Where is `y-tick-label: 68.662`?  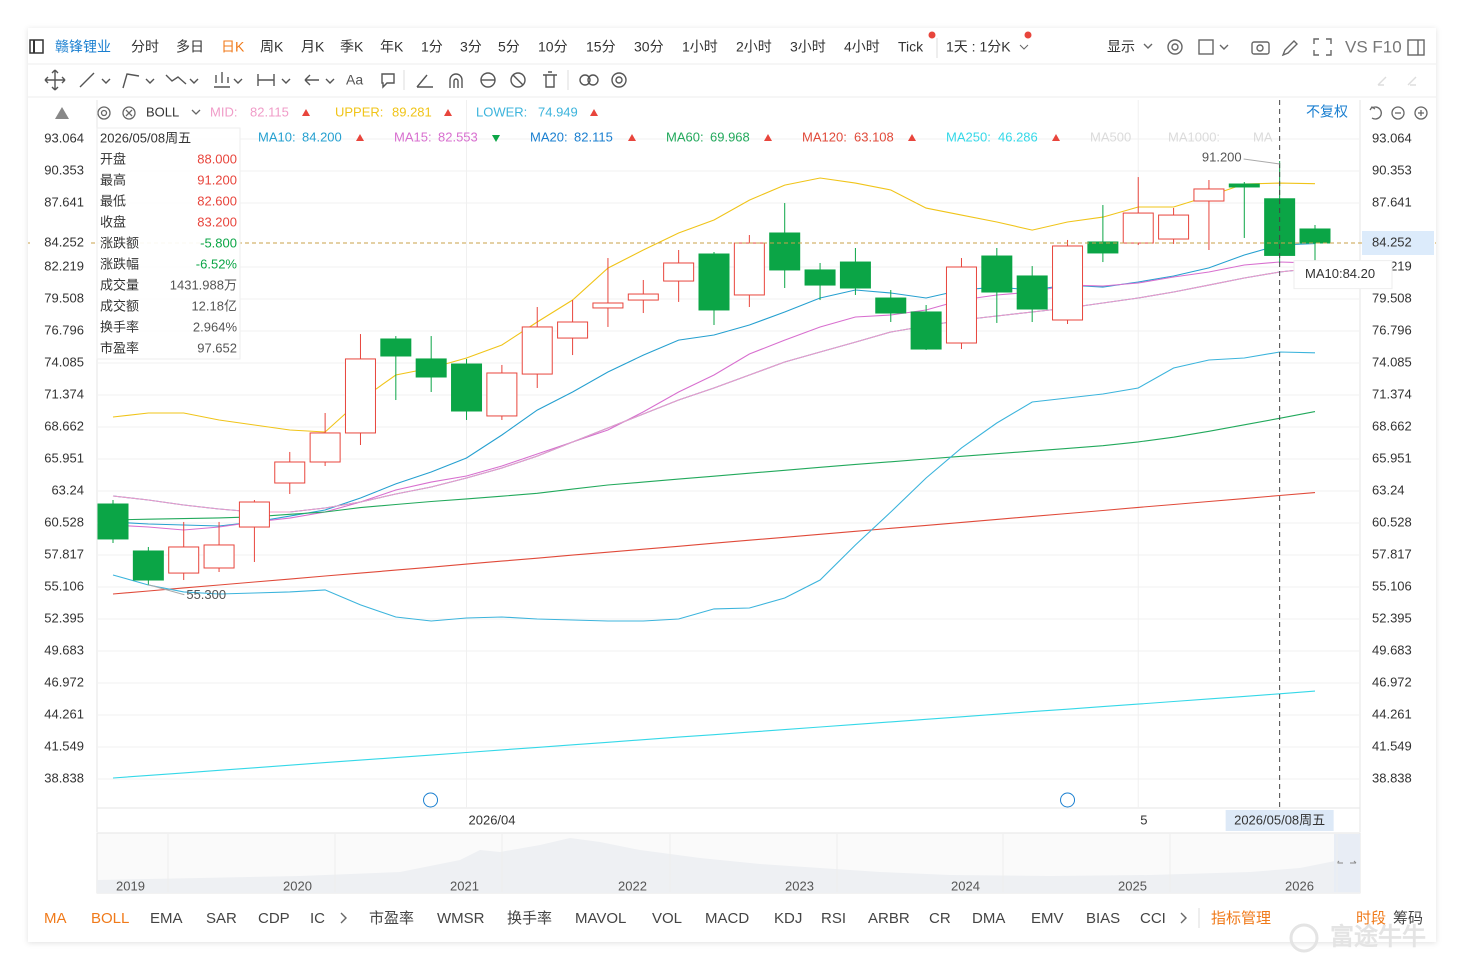 y-tick-label: 68.662 is located at coordinates (64, 425).